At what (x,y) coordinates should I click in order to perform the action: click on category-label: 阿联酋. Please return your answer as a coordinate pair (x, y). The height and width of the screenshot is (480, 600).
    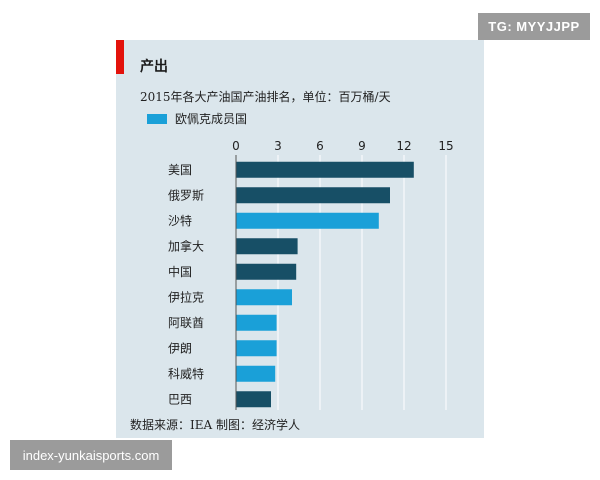
    Looking at the image, I should click on (186, 322).